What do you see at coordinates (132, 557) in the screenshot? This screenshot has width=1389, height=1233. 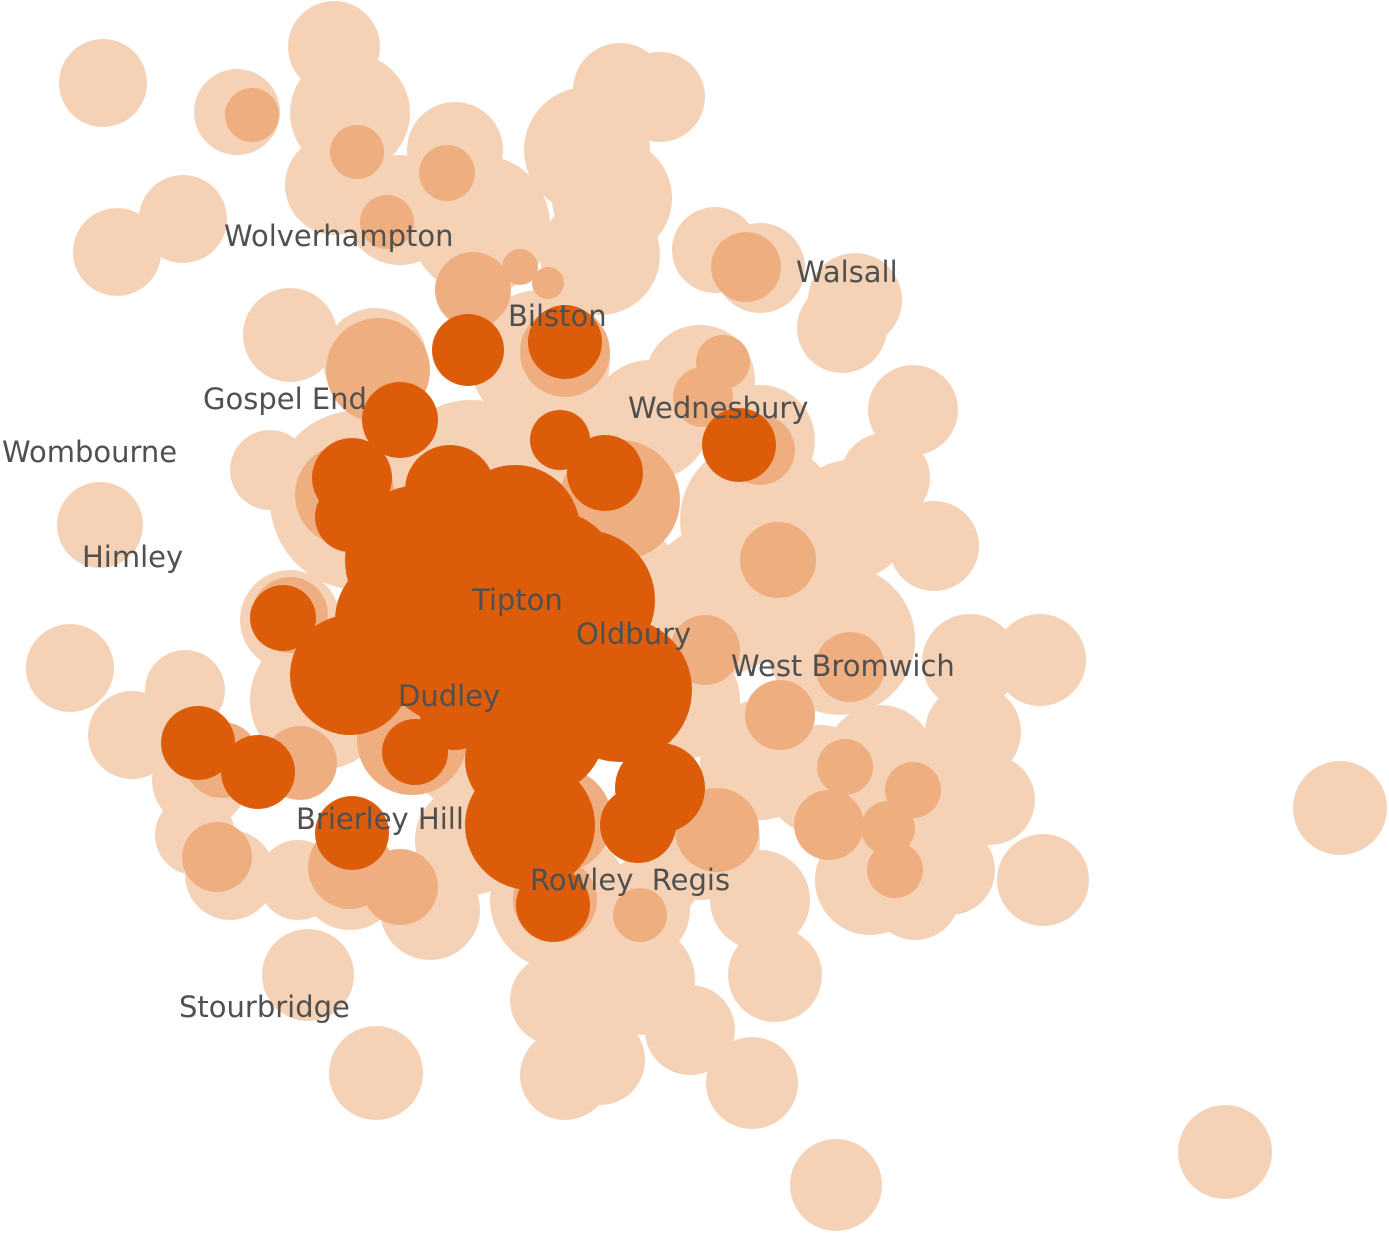 I see `label-himley: Himley` at bounding box center [132, 557].